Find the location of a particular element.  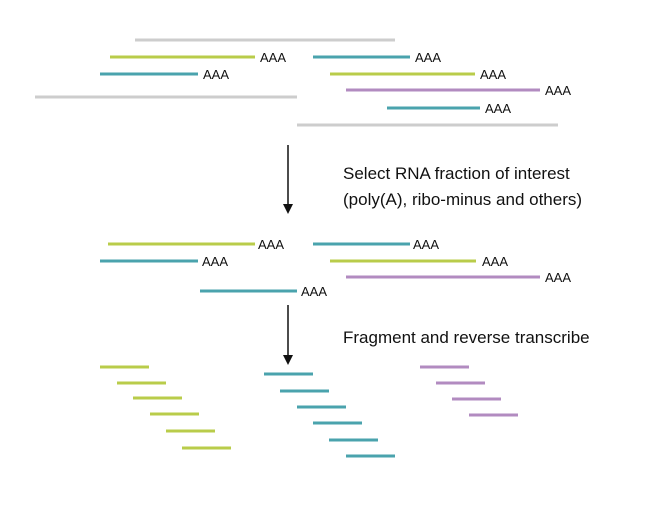

fragments-green is located at coordinates (165, 407).